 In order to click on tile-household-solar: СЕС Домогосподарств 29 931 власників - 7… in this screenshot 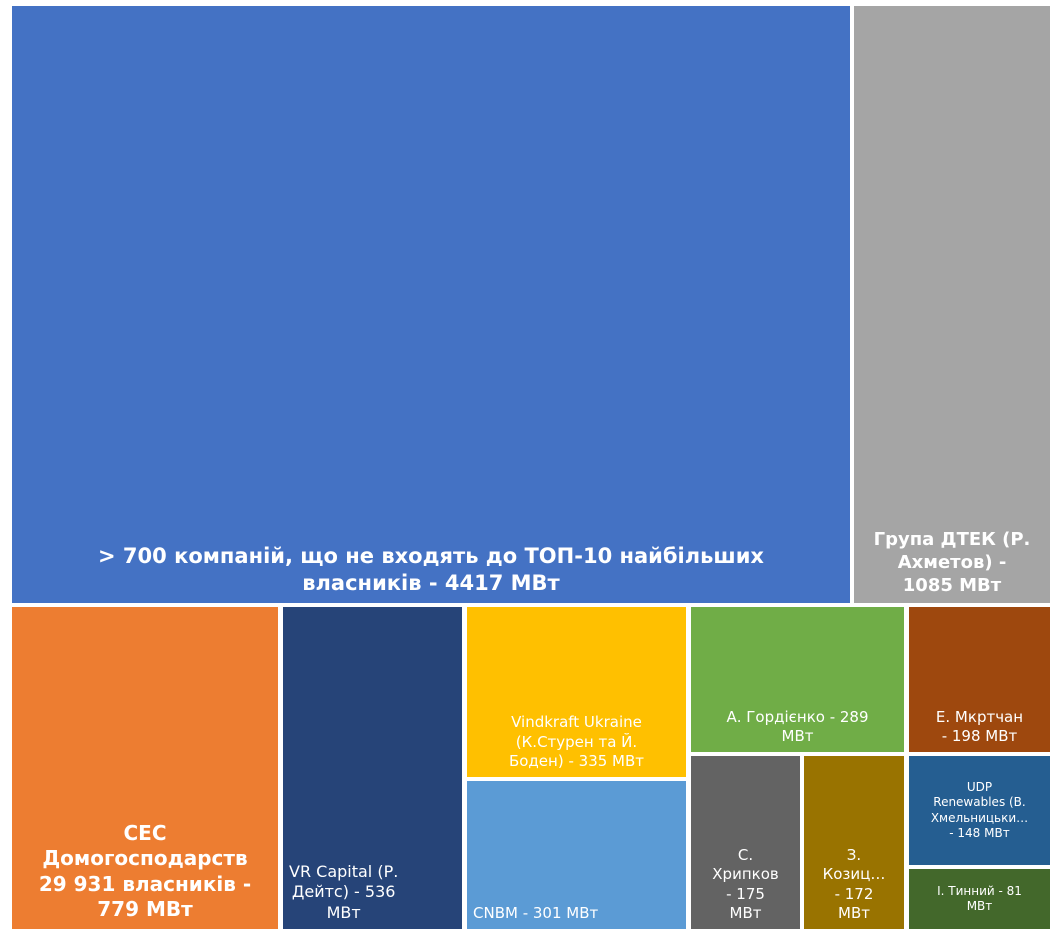, I will do `click(145, 768)`.